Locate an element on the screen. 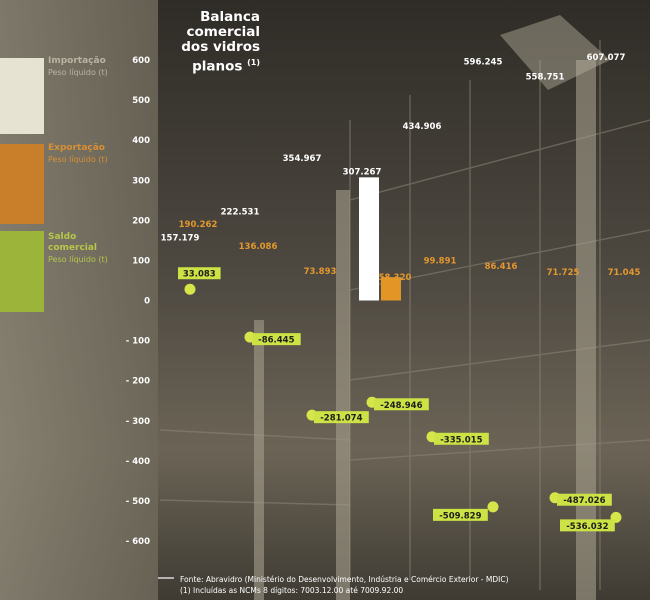  saldo-value-label: -536.032 is located at coordinates (587, 527).